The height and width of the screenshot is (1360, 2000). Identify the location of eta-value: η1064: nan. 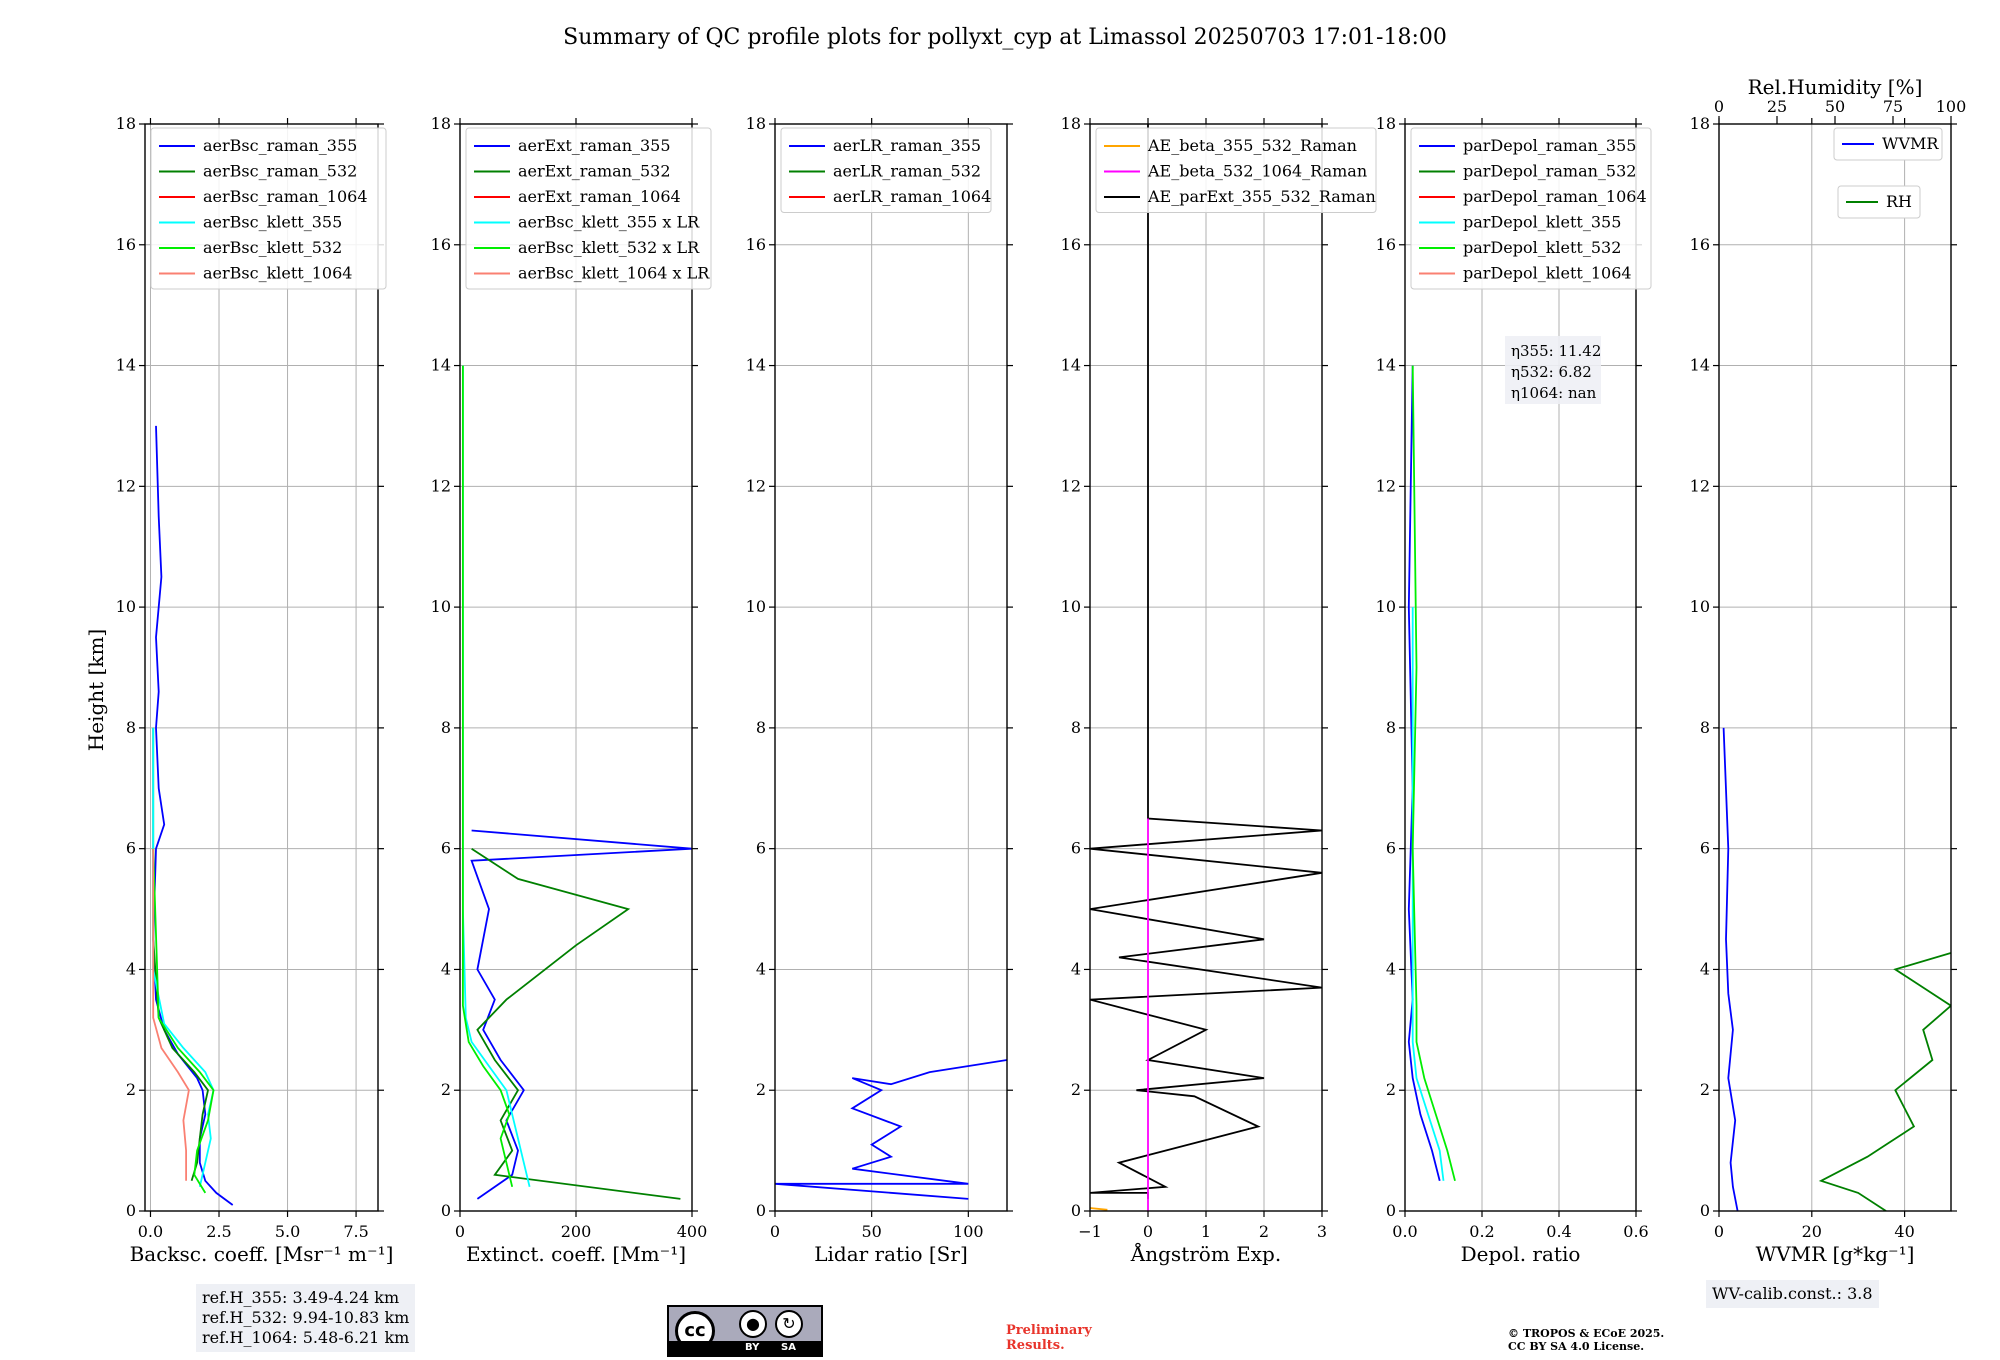
(1554, 393).